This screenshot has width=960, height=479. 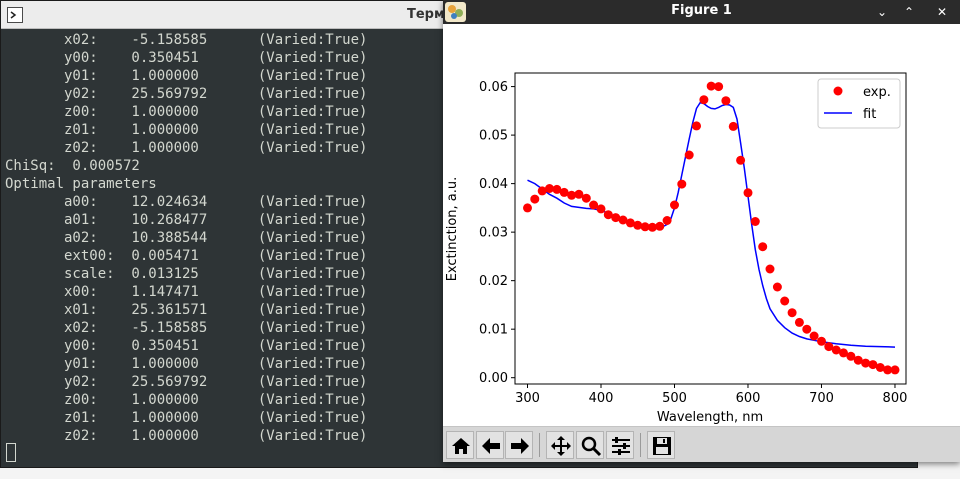 I want to click on terminal-line: a01: 10.268477 (Varied:True), so click(x=186, y=220).